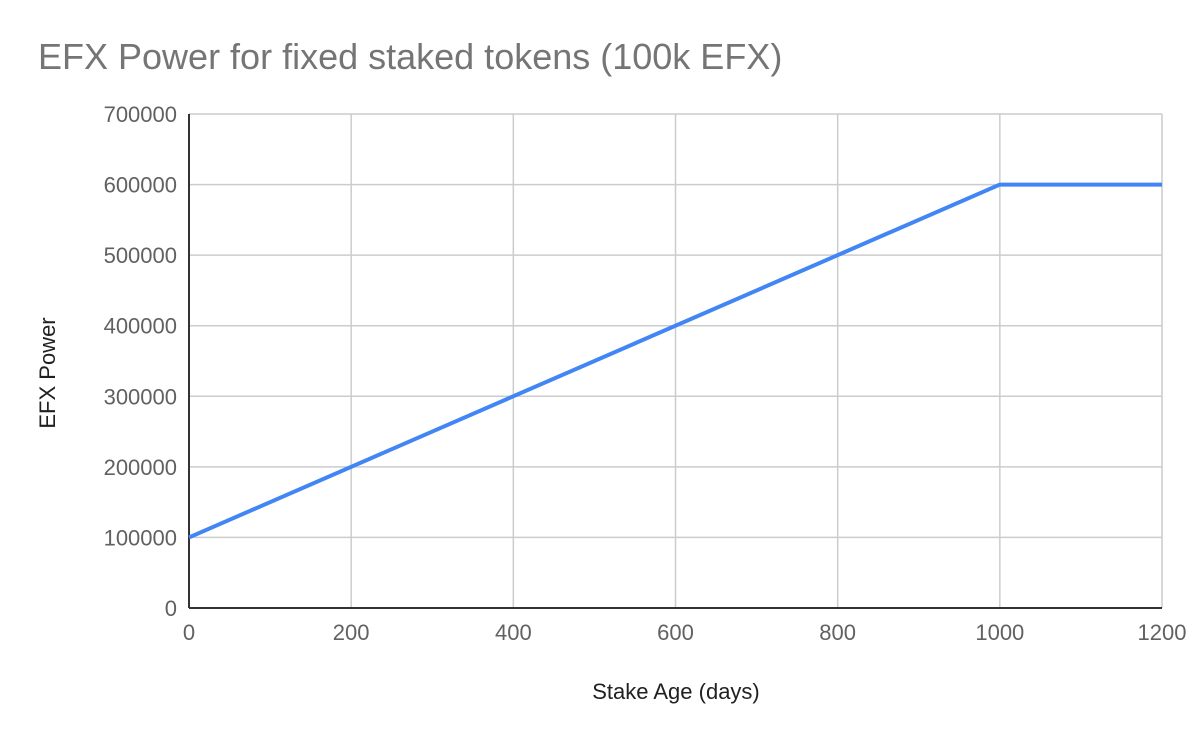  What do you see at coordinates (513, 632) in the screenshot?
I see `x-tick-label-2: 400` at bounding box center [513, 632].